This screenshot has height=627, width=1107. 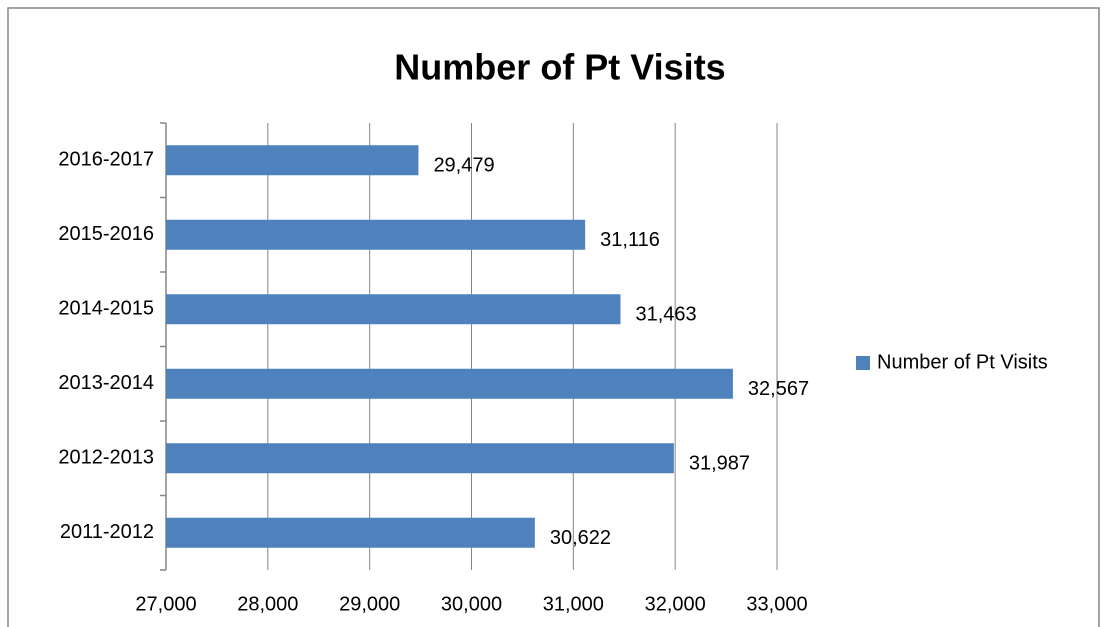 What do you see at coordinates (106, 160) in the screenshot?
I see `y-tick-label: 2016-2017` at bounding box center [106, 160].